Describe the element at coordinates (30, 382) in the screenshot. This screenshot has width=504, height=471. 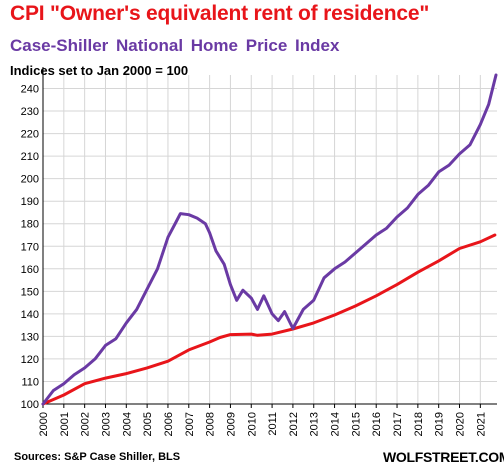
I see `y-tick-label: 110` at that location.